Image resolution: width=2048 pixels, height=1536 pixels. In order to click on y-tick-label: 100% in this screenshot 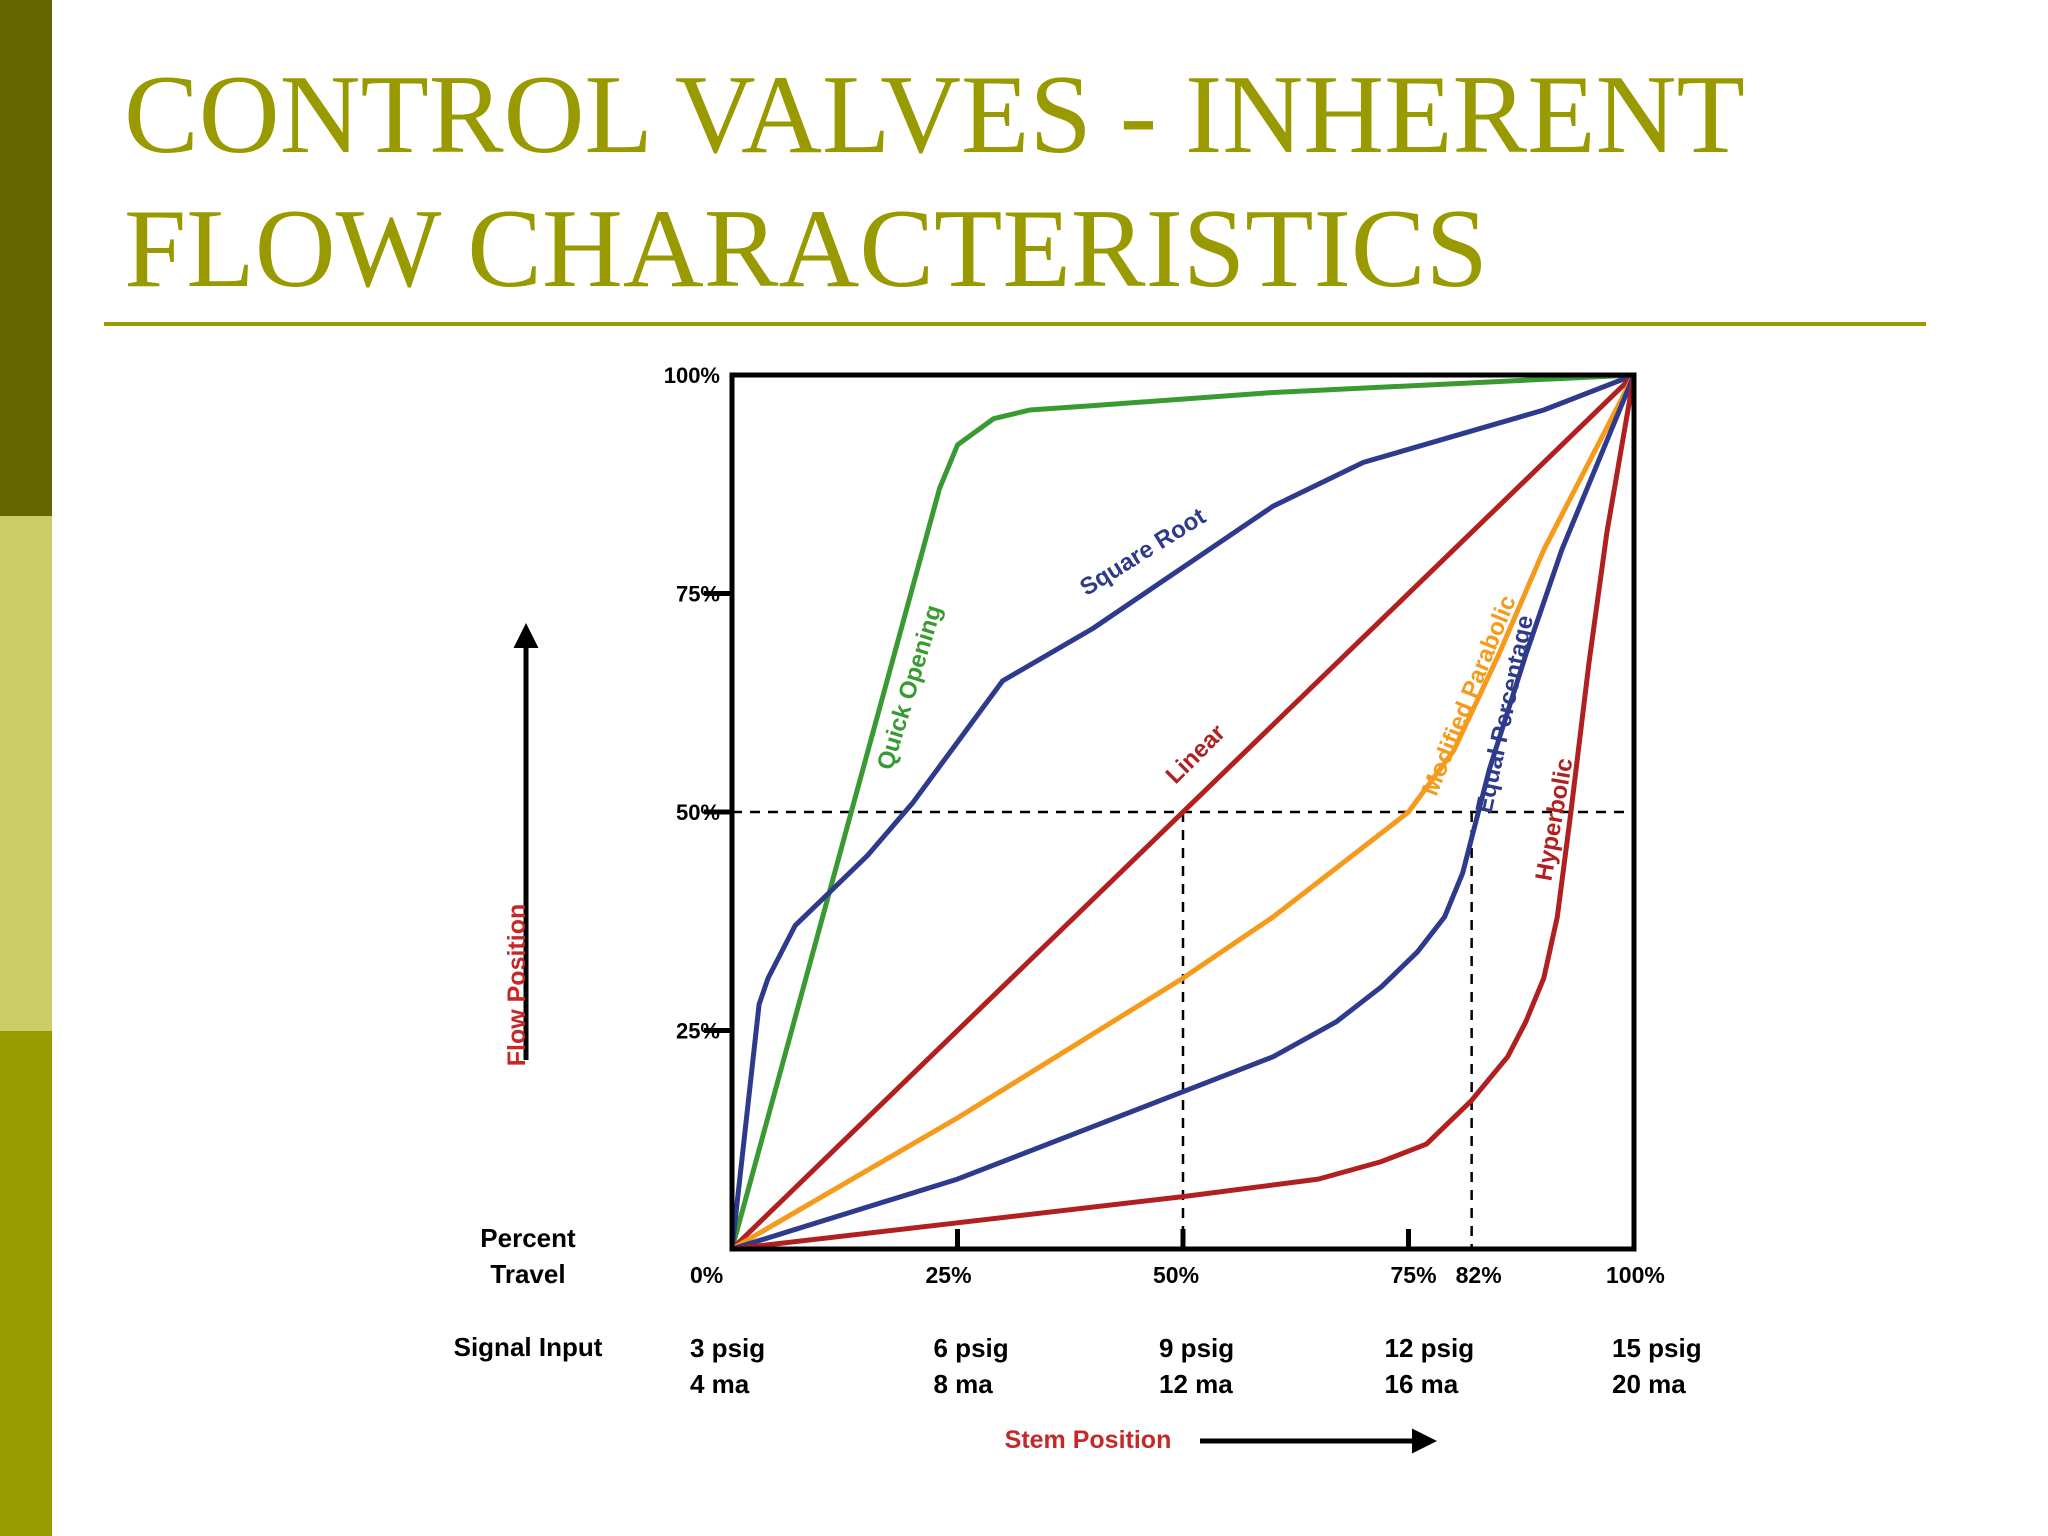, I will do `click(692, 375)`.